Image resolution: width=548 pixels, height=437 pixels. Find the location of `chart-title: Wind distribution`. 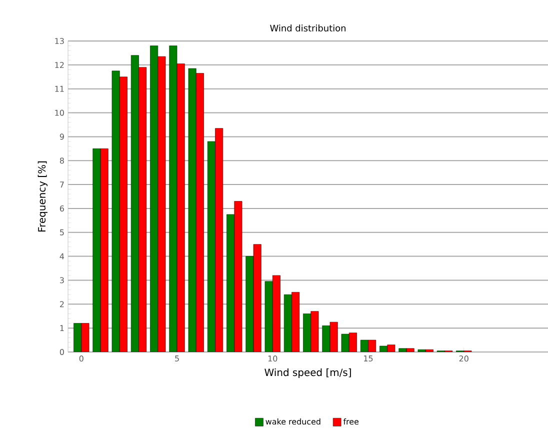

chart-title: Wind distribution is located at coordinates (308, 28).